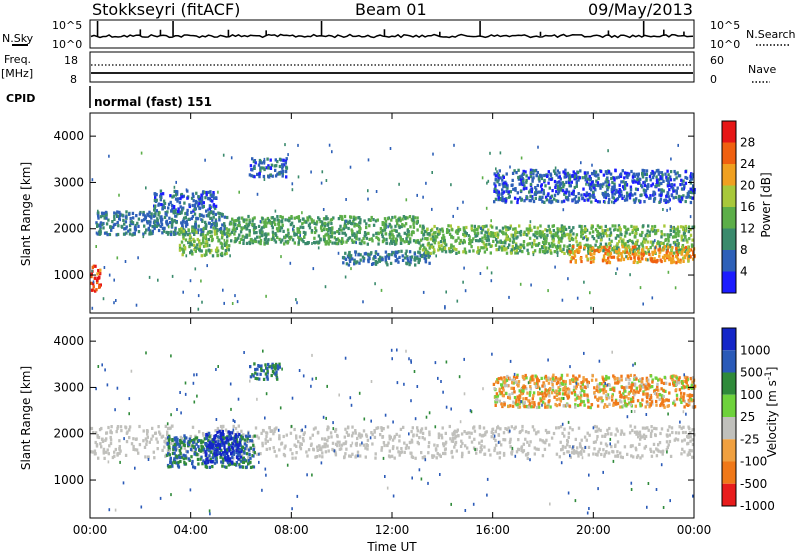 The image size is (800, 554). Describe the element at coordinates (729, 207) in the screenshot. I see `colorbar-frame` at that location.